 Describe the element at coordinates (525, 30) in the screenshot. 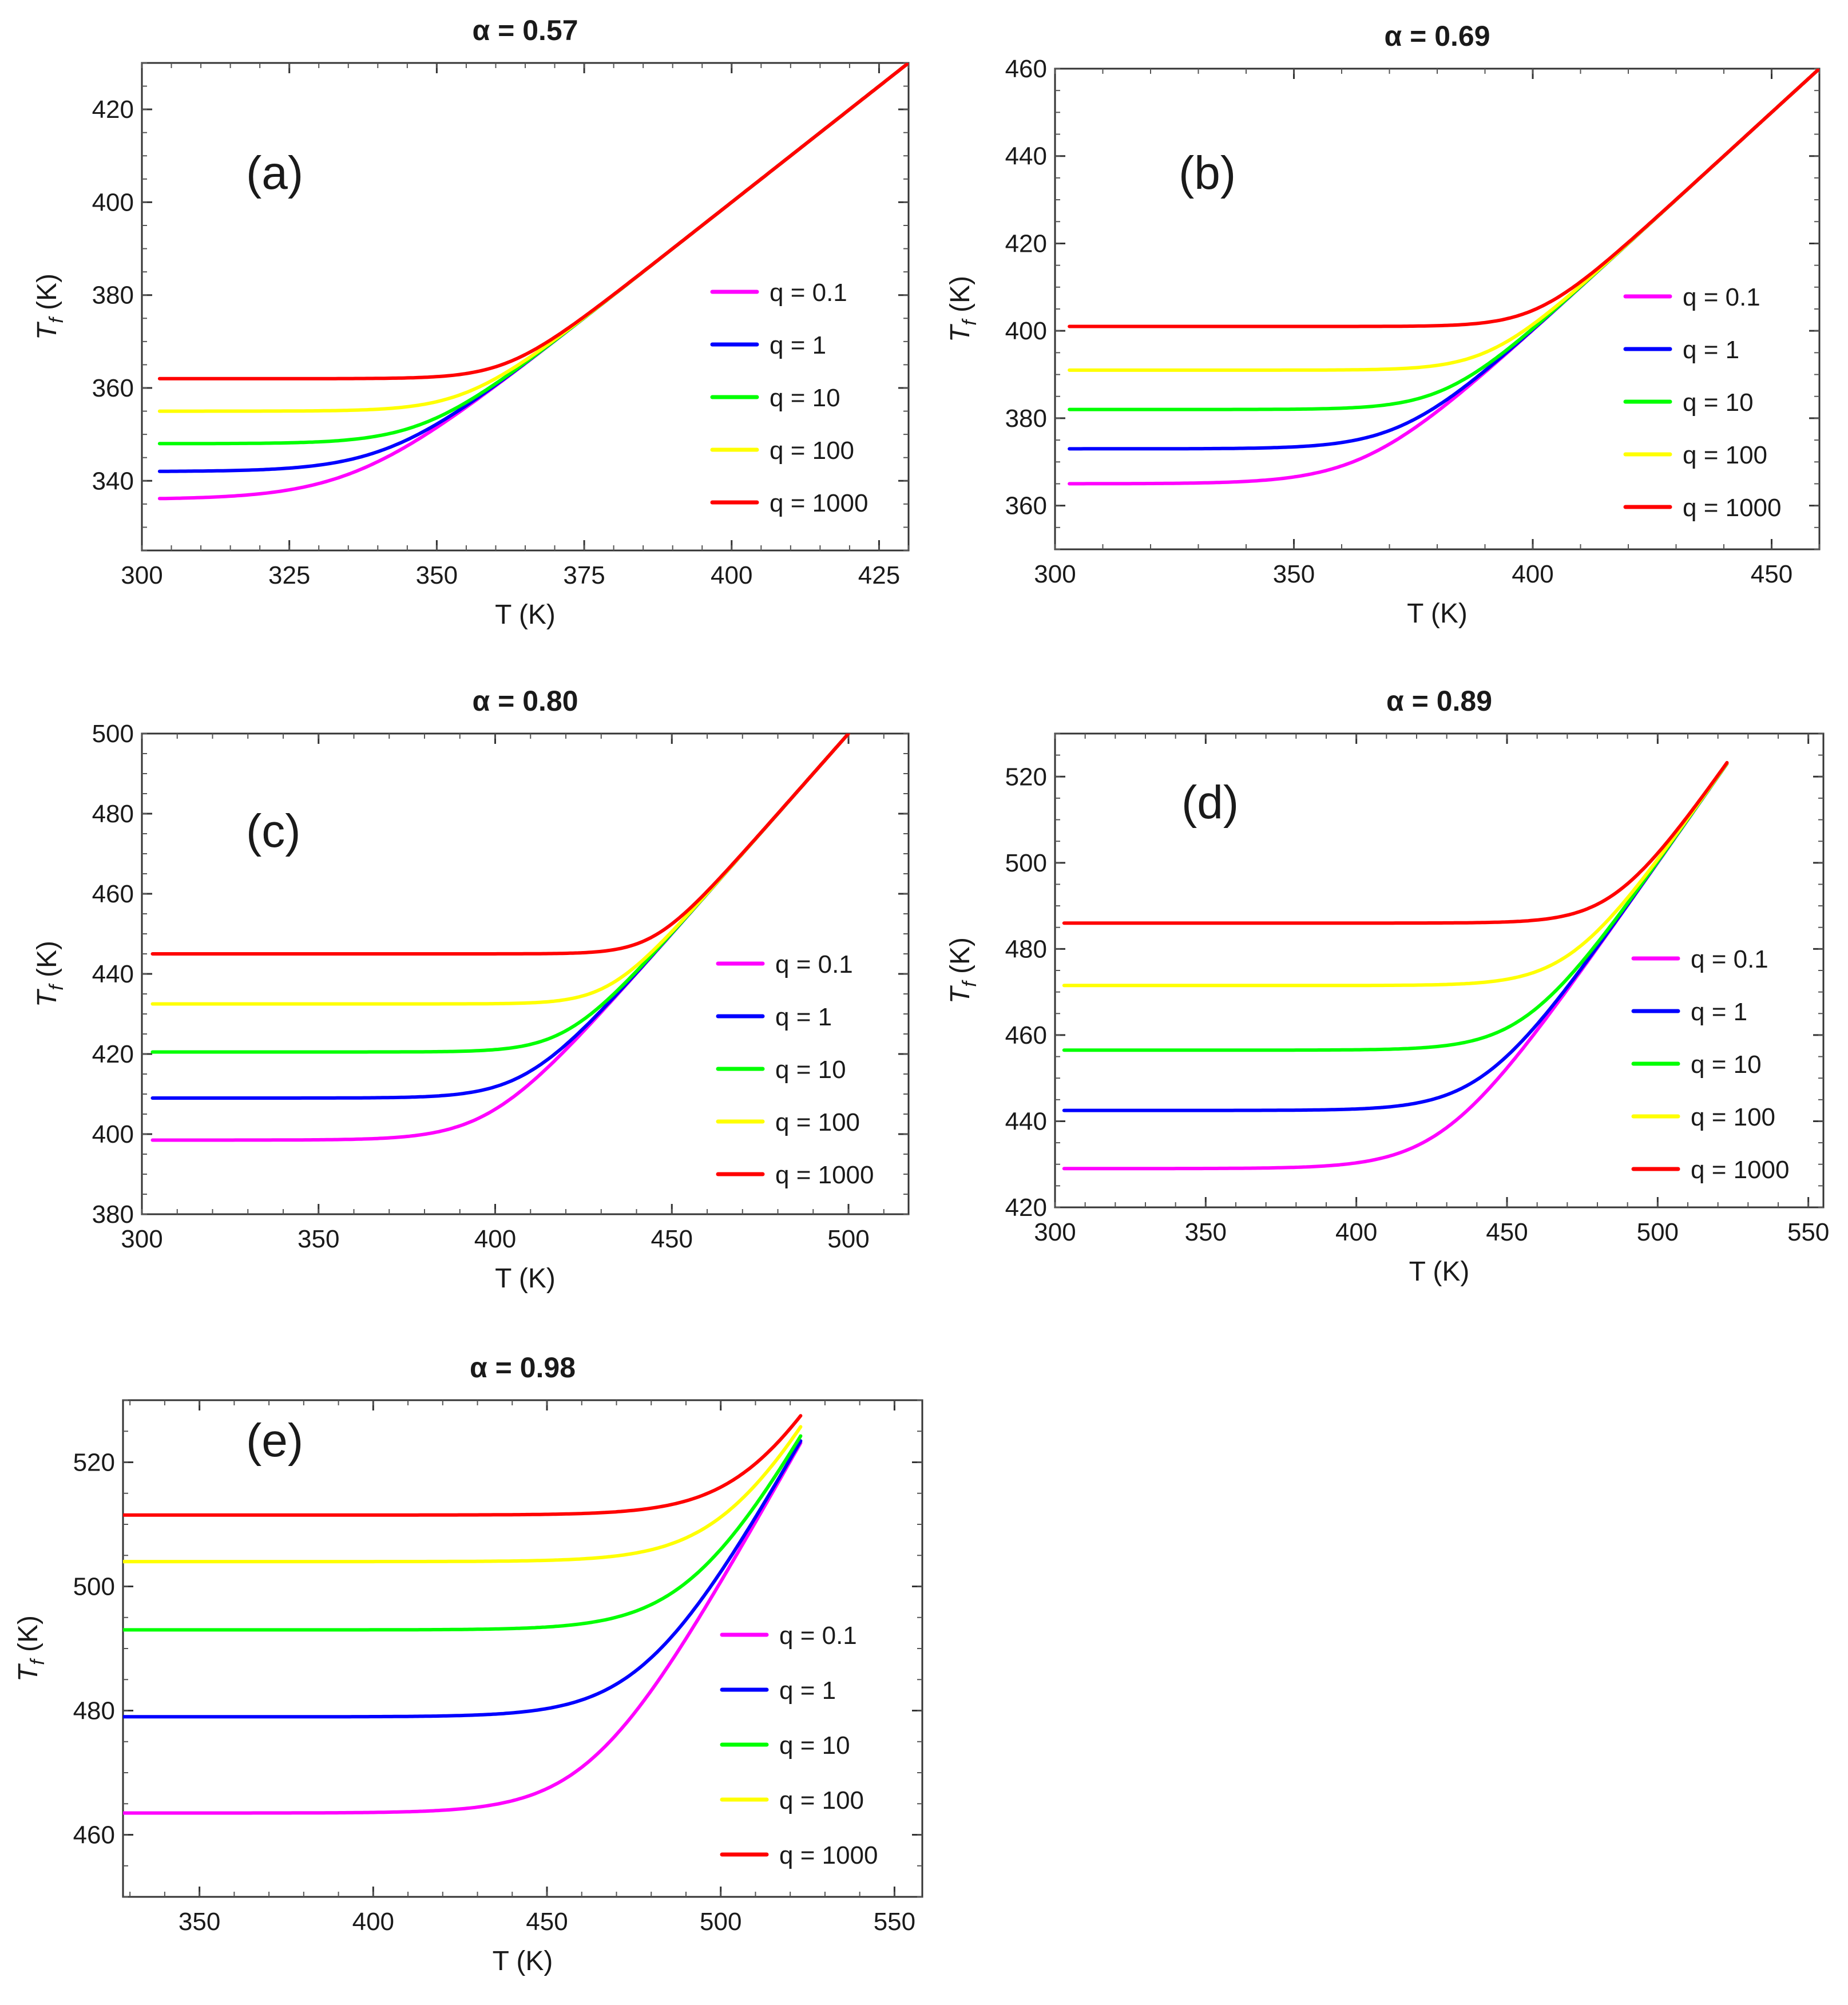

I see `chart-title: α = 0.57` at that location.